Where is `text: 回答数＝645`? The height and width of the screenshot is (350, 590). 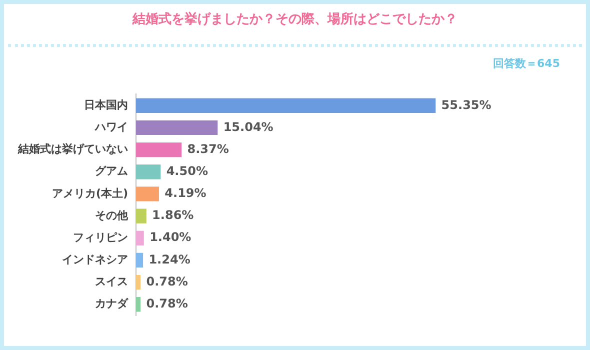 text: 回答数＝645 is located at coordinates (526, 63).